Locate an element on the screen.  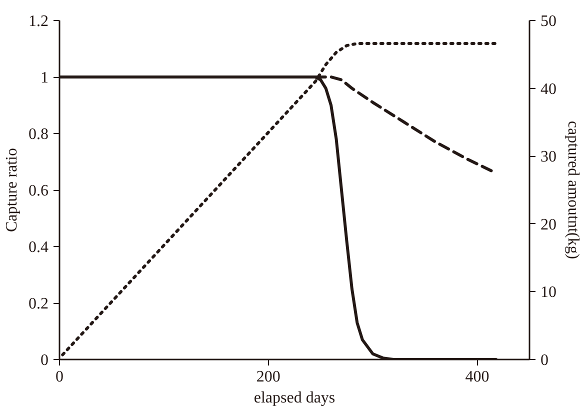
y-tick-label: 0 is located at coordinates (44, 360).